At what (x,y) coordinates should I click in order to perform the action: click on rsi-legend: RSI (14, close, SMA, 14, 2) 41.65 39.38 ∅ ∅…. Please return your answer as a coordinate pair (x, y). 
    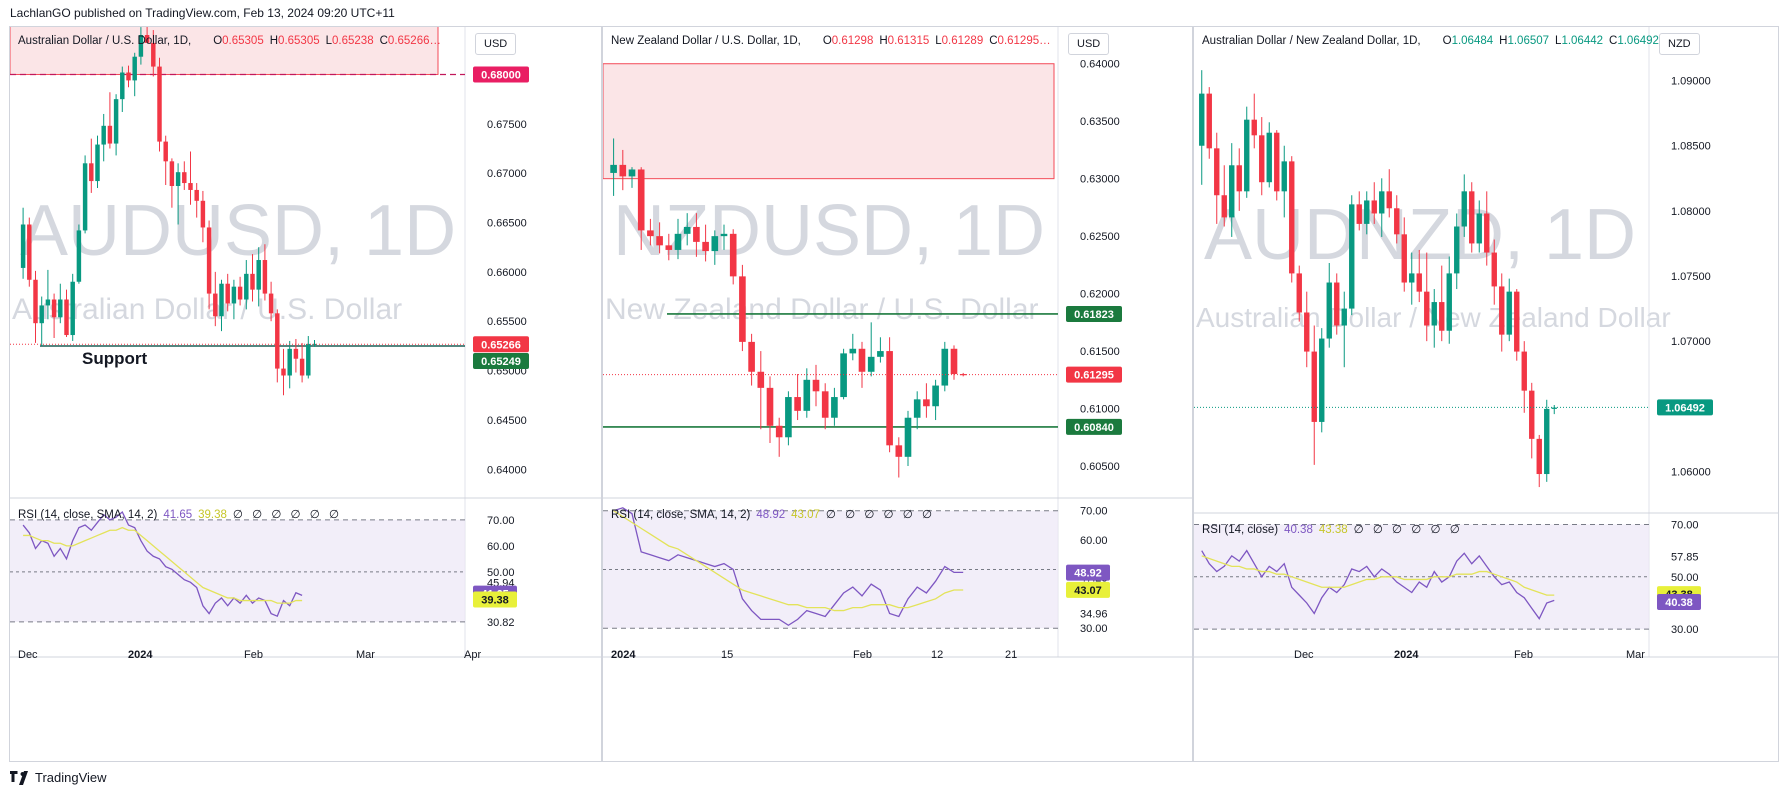
    Looking at the image, I should click on (180, 514).